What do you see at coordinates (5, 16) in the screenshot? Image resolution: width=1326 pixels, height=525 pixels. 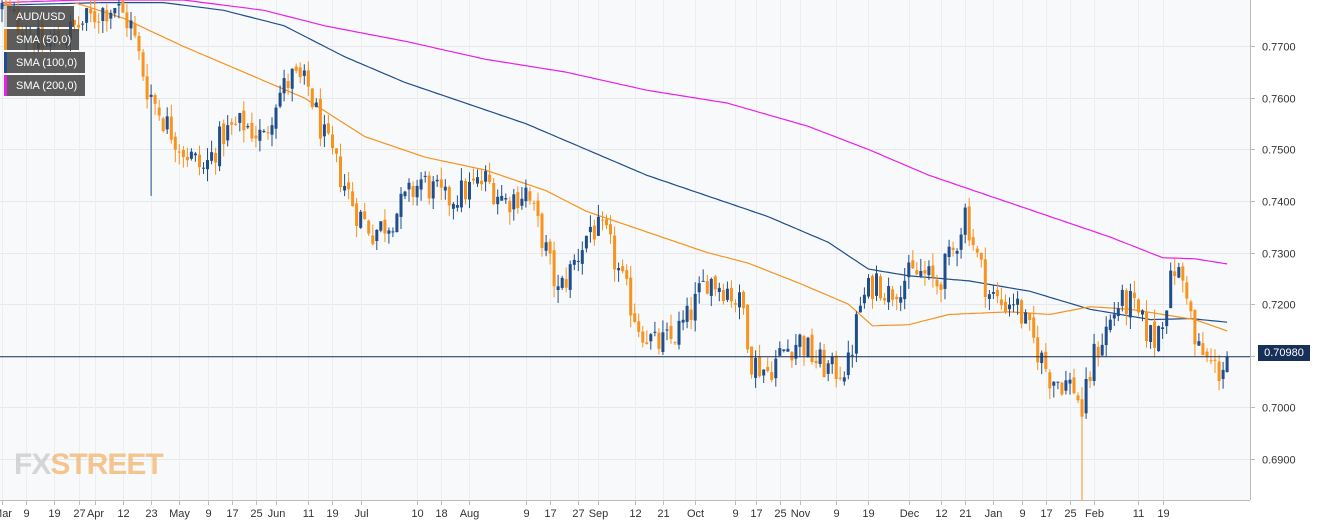 I see `legend-swatch` at bounding box center [5, 16].